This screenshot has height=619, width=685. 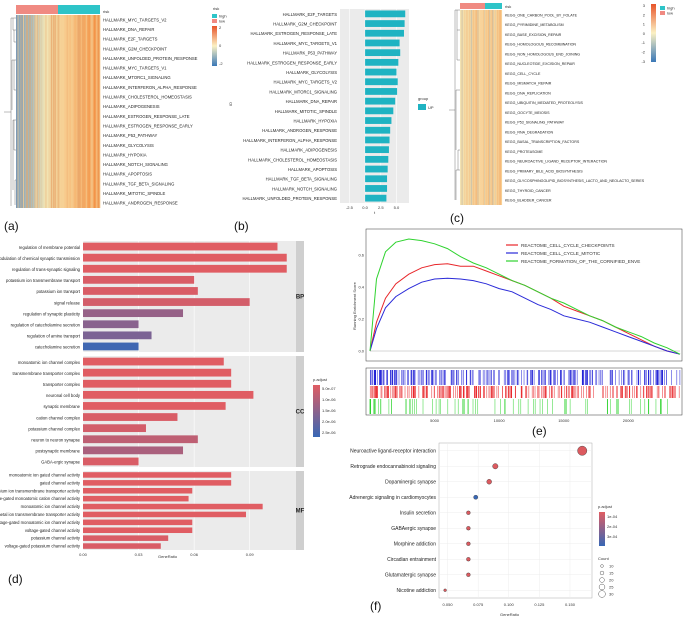 I want to click on panel-b-category-label: HALLMARK_APOPTOSIS, so click(x=312, y=169).